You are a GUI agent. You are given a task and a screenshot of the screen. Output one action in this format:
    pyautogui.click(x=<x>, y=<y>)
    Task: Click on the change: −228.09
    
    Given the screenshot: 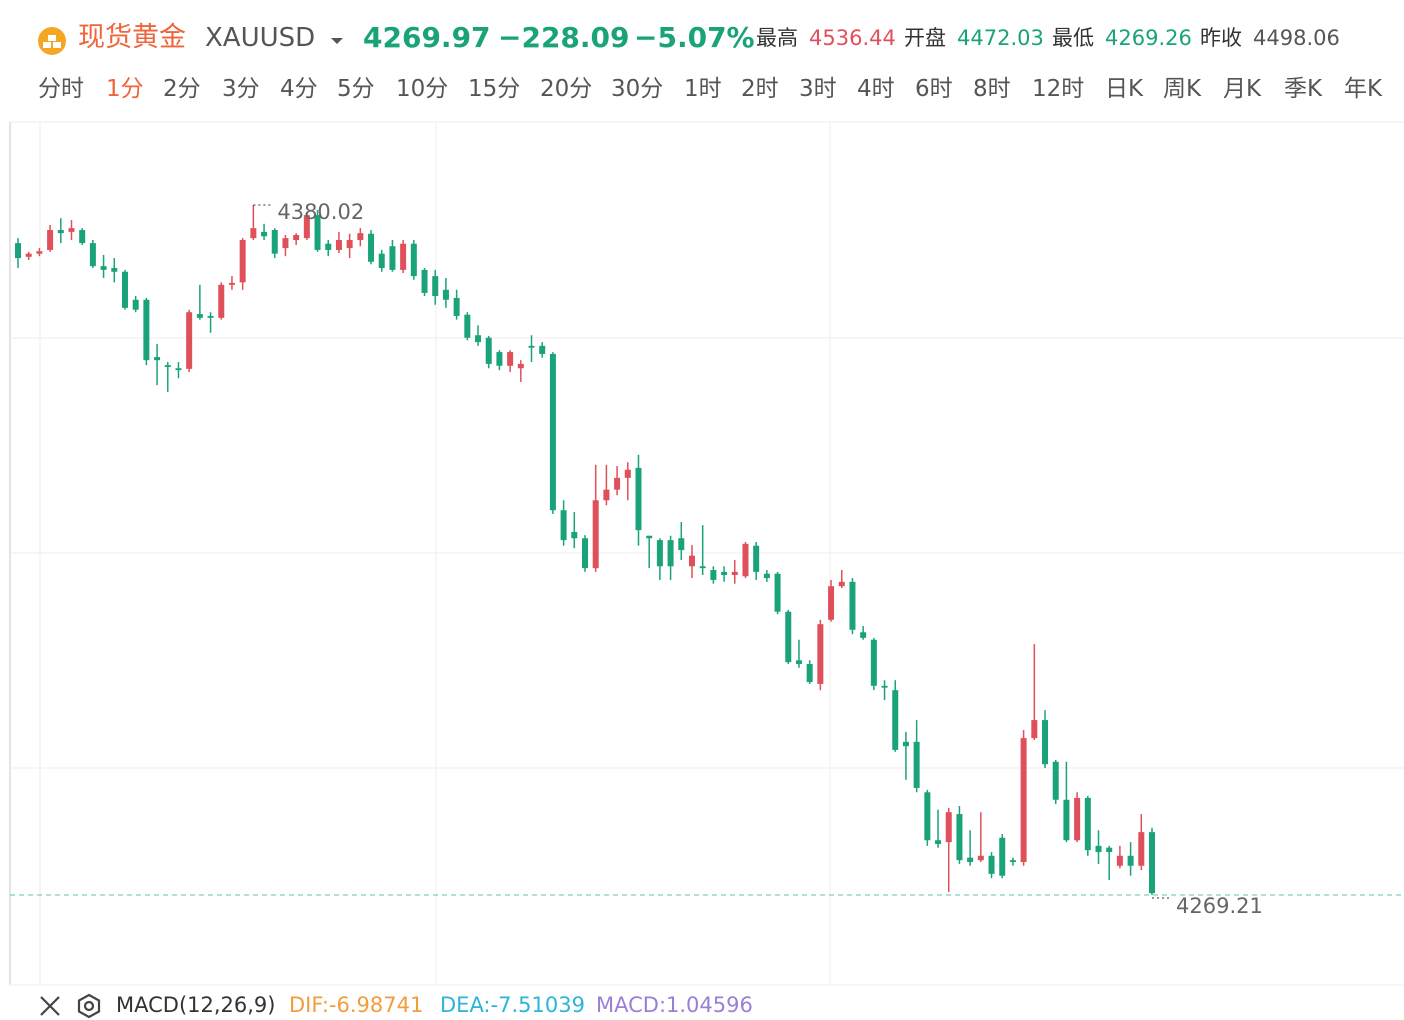 What is the action you would take?
    pyautogui.click(x=564, y=37)
    